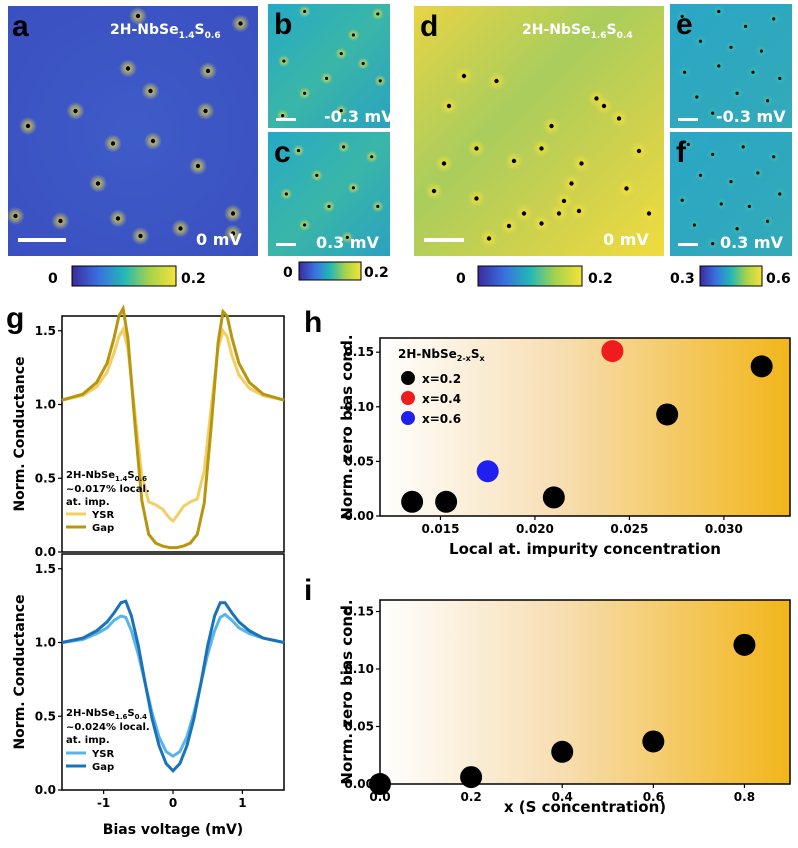 This screenshot has width=798, height=848. I want to click on colorbar-d: 0 0.2, so click(534, 276).